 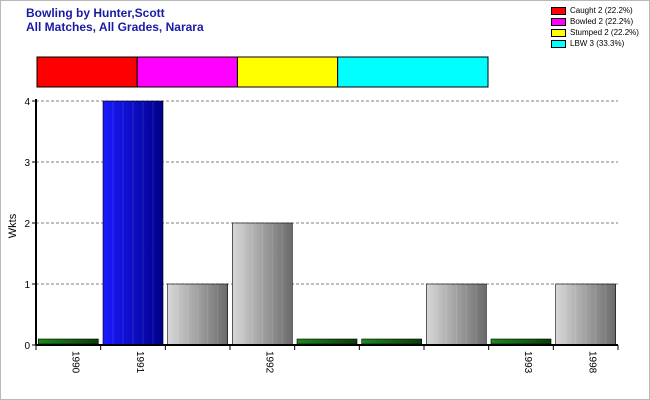 What do you see at coordinates (558, 11) in the screenshot?
I see `legend-swatch-caught` at bounding box center [558, 11].